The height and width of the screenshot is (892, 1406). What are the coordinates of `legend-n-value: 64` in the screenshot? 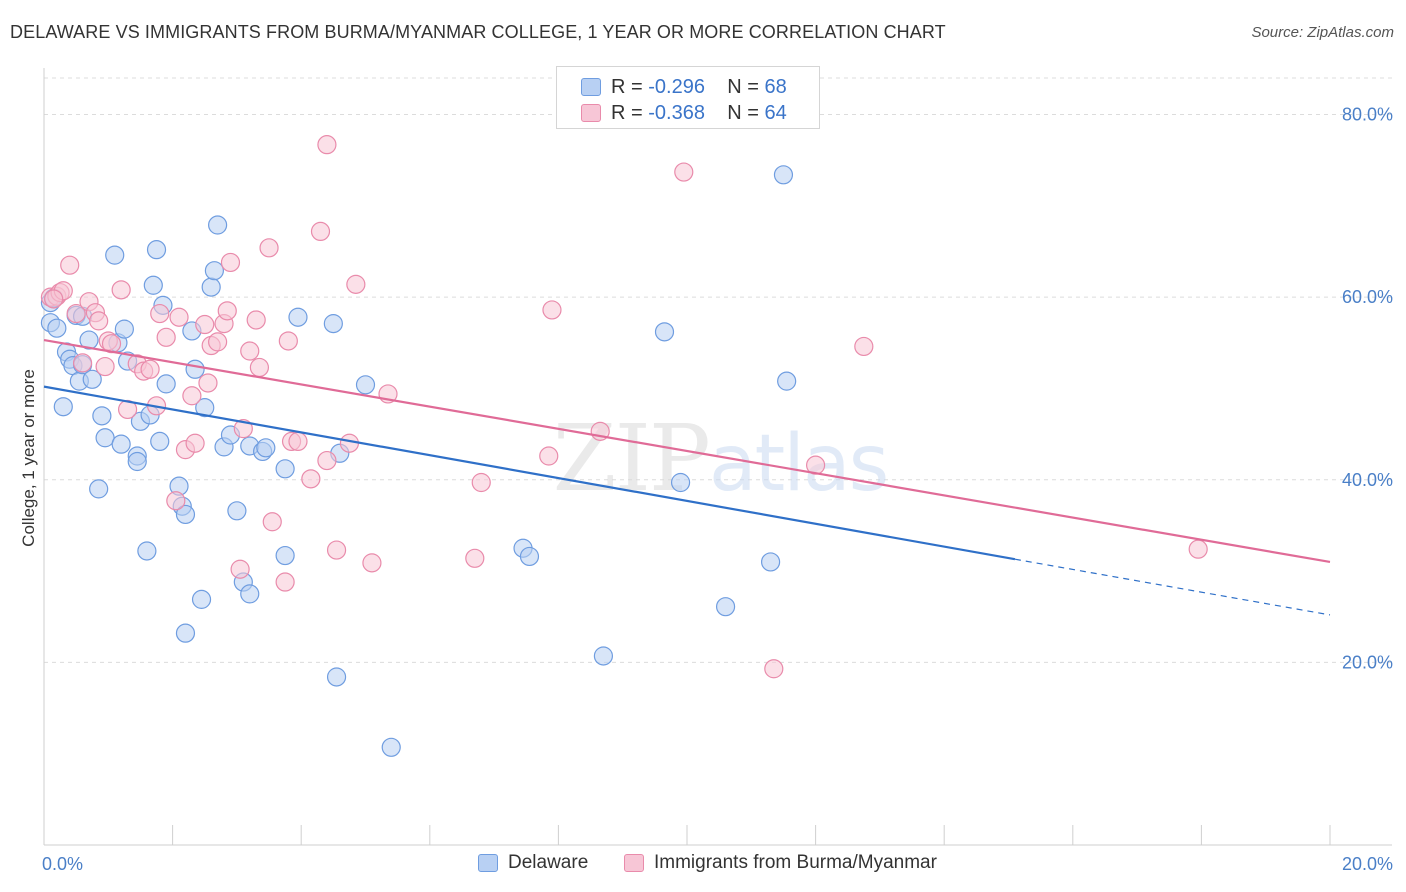 It's located at (775, 112).